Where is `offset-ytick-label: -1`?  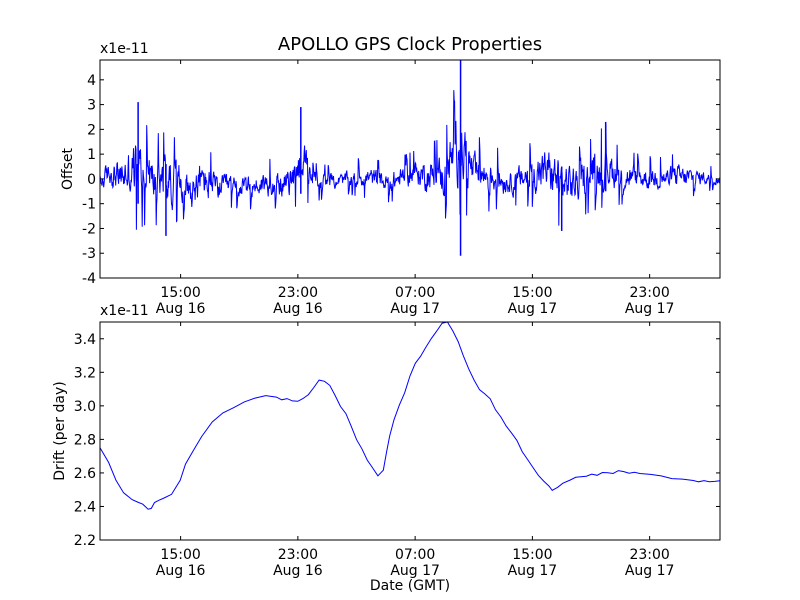
offset-ytick-label: -1 is located at coordinates (89, 205).